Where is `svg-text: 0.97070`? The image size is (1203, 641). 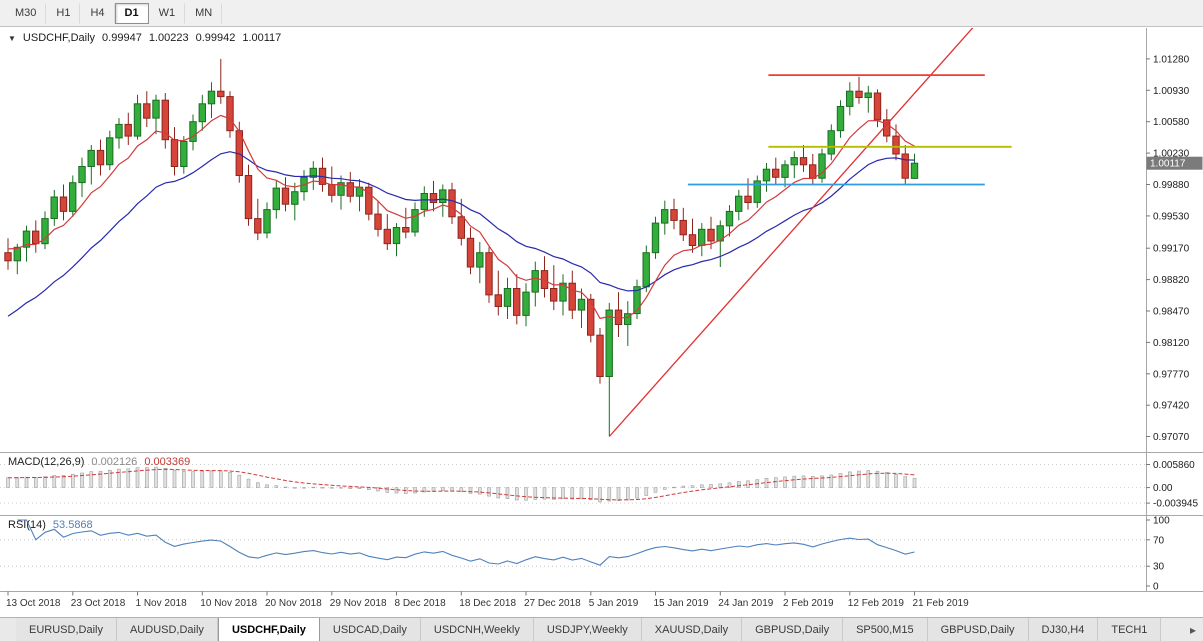 svg-text: 0.97070 is located at coordinates (1171, 437).